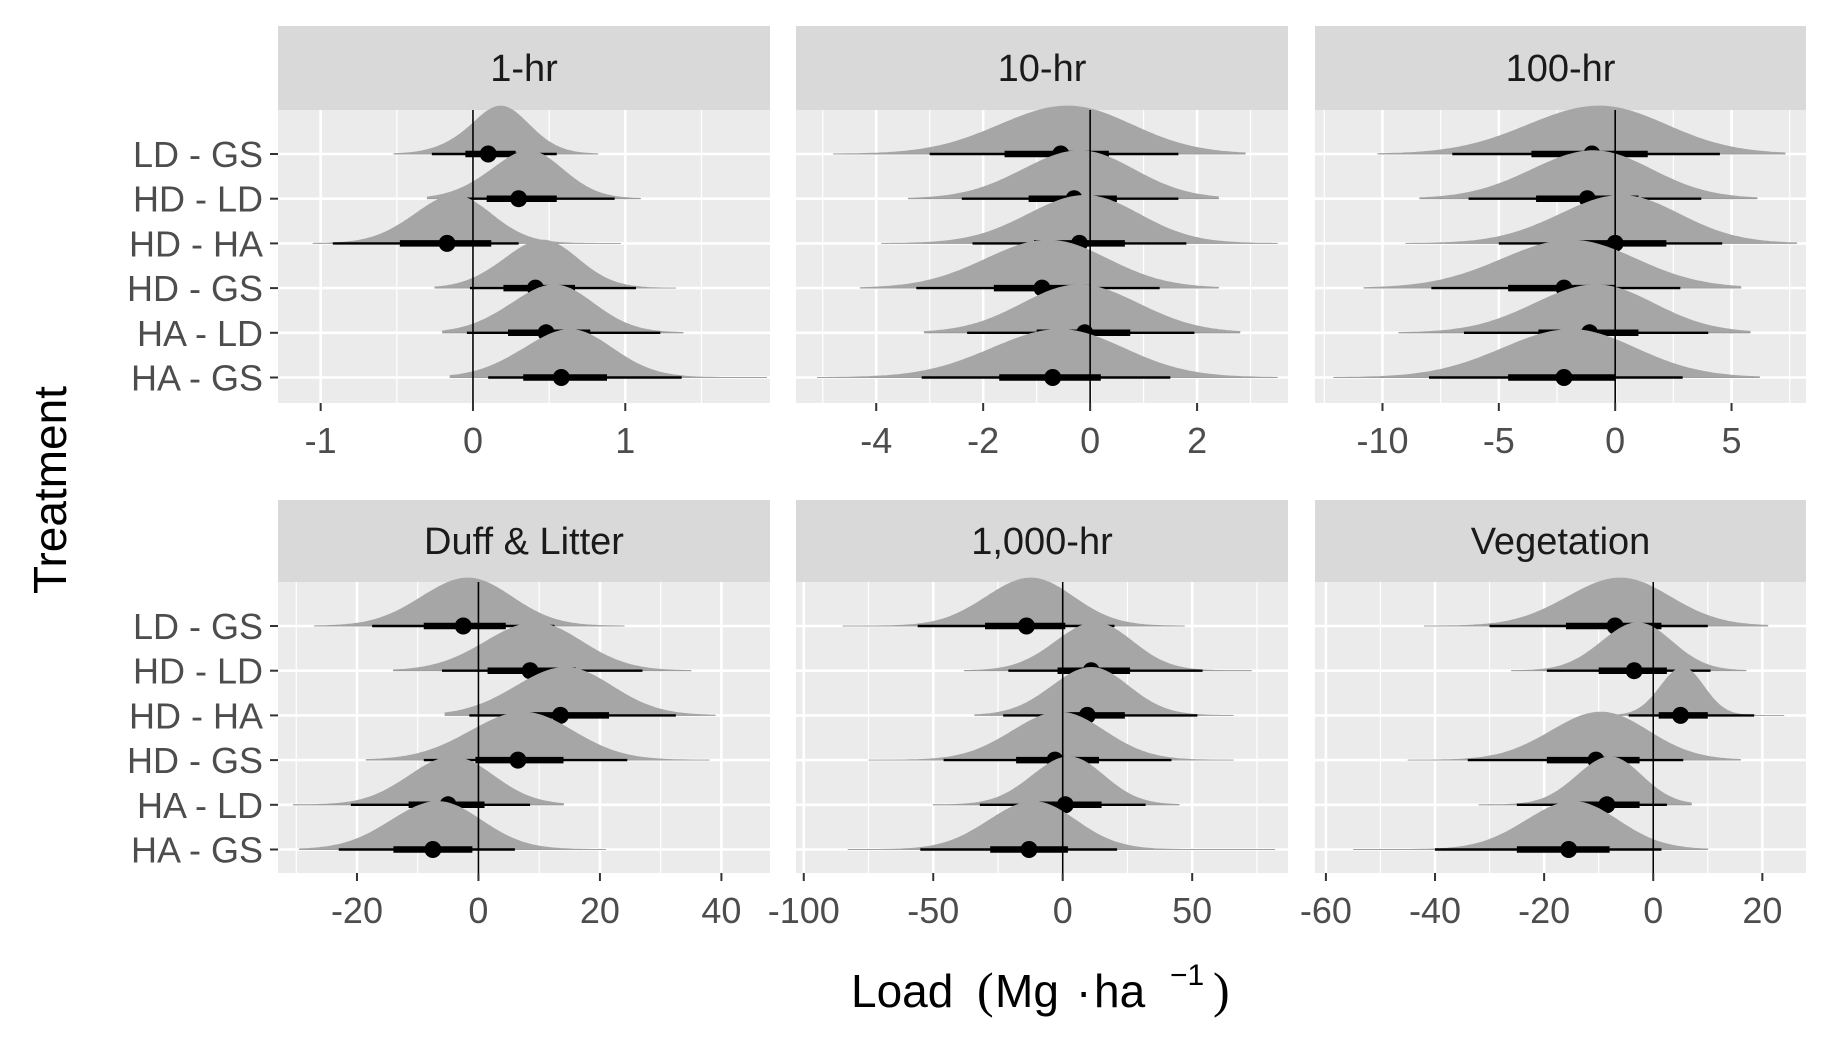 The width and height of the screenshot is (1824, 1056). What do you see at coordinates (452, 825) in the screenshot?
I see `density-duff-litter-ha-gs` at bounding box center [452, 825].